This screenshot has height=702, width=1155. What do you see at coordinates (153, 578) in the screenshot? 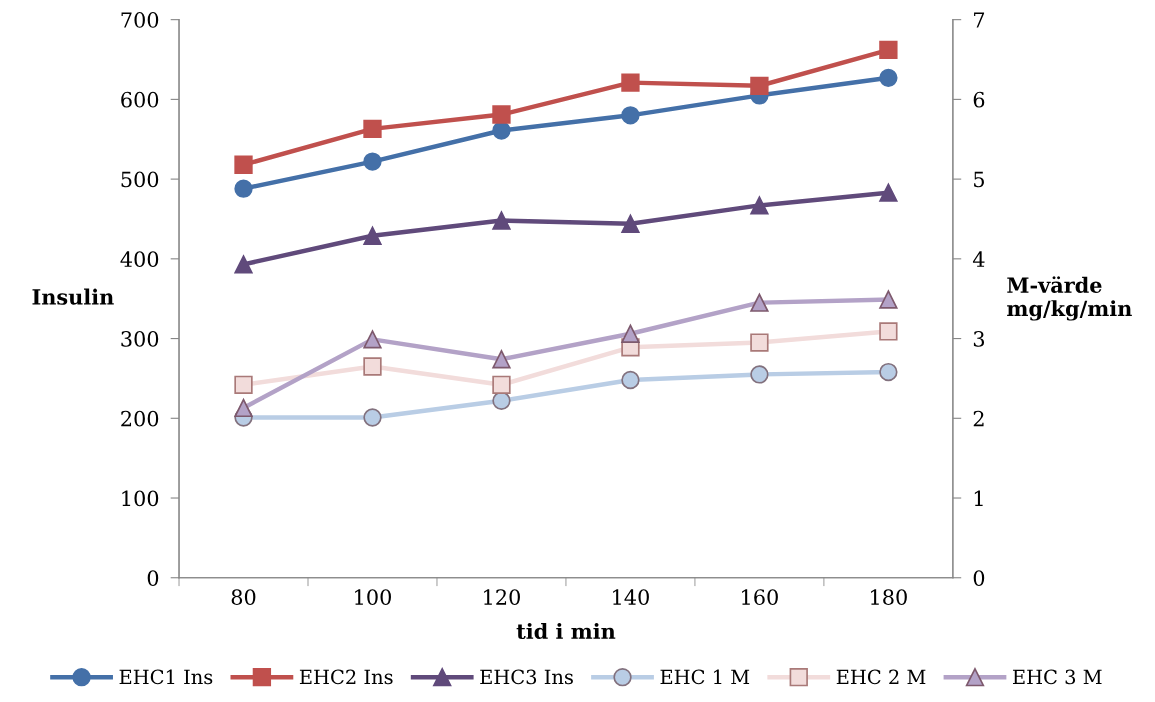
I see `y-tick-label: 0` at bounding box center [153, 578].